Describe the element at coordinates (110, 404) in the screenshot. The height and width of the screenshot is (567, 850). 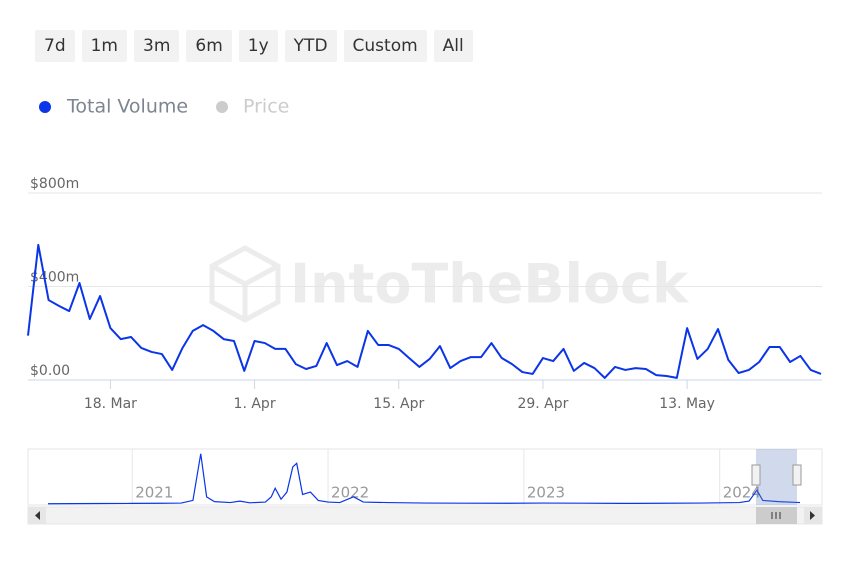
I see `x-tick-label: 18. Mar` at that location.